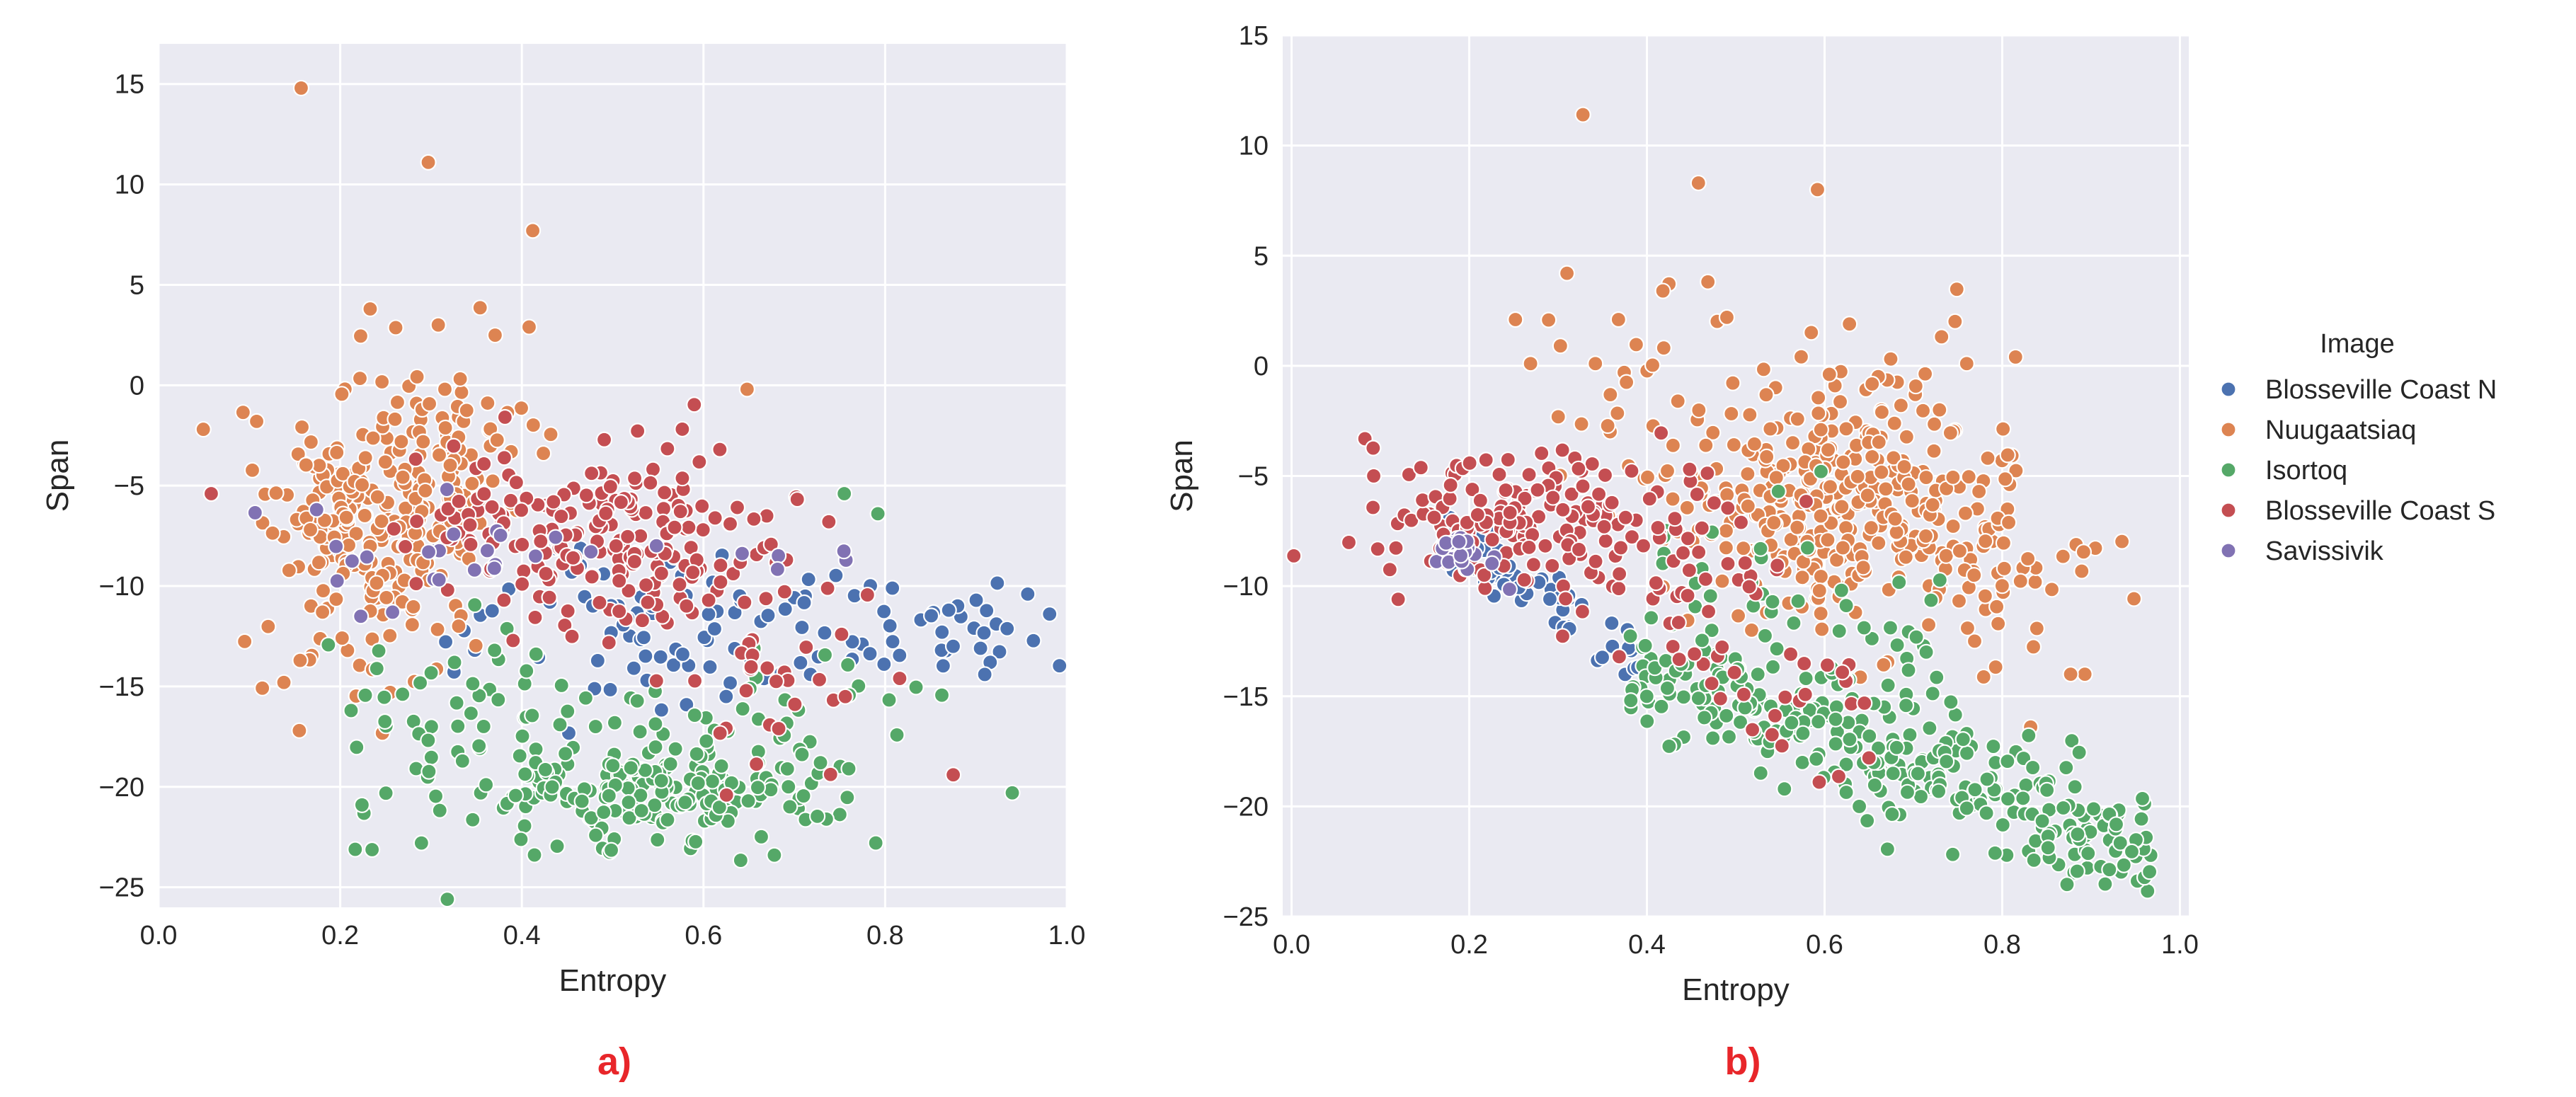 The image size is (2576, 1097). What do you see at coordinates (1254, 36) in the screenshot?
I see `y-tick-label: 15` at bounding box center [1254, 36].